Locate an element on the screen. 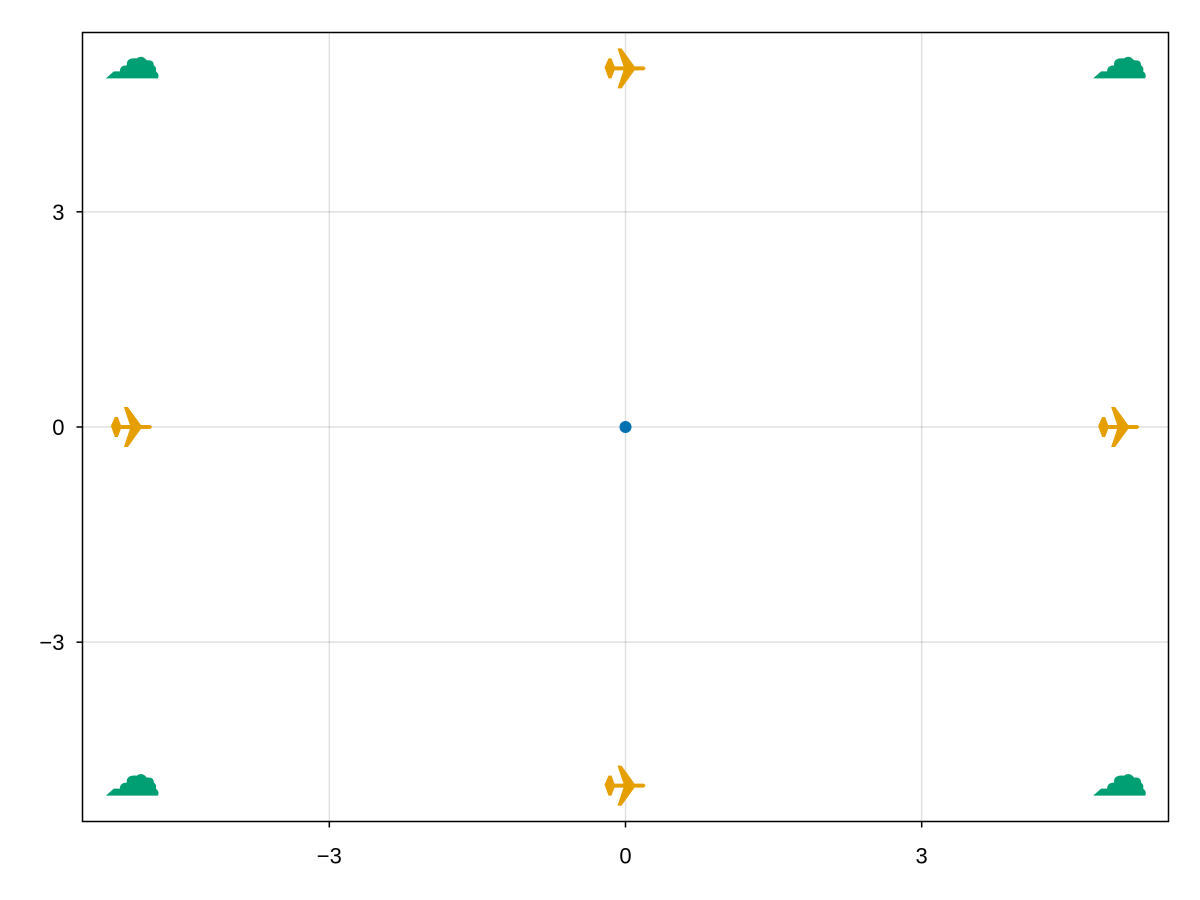 The height and width of the screenshot is (900, 1200). x-tick-label: 0 is located at coordinates (625, 856).